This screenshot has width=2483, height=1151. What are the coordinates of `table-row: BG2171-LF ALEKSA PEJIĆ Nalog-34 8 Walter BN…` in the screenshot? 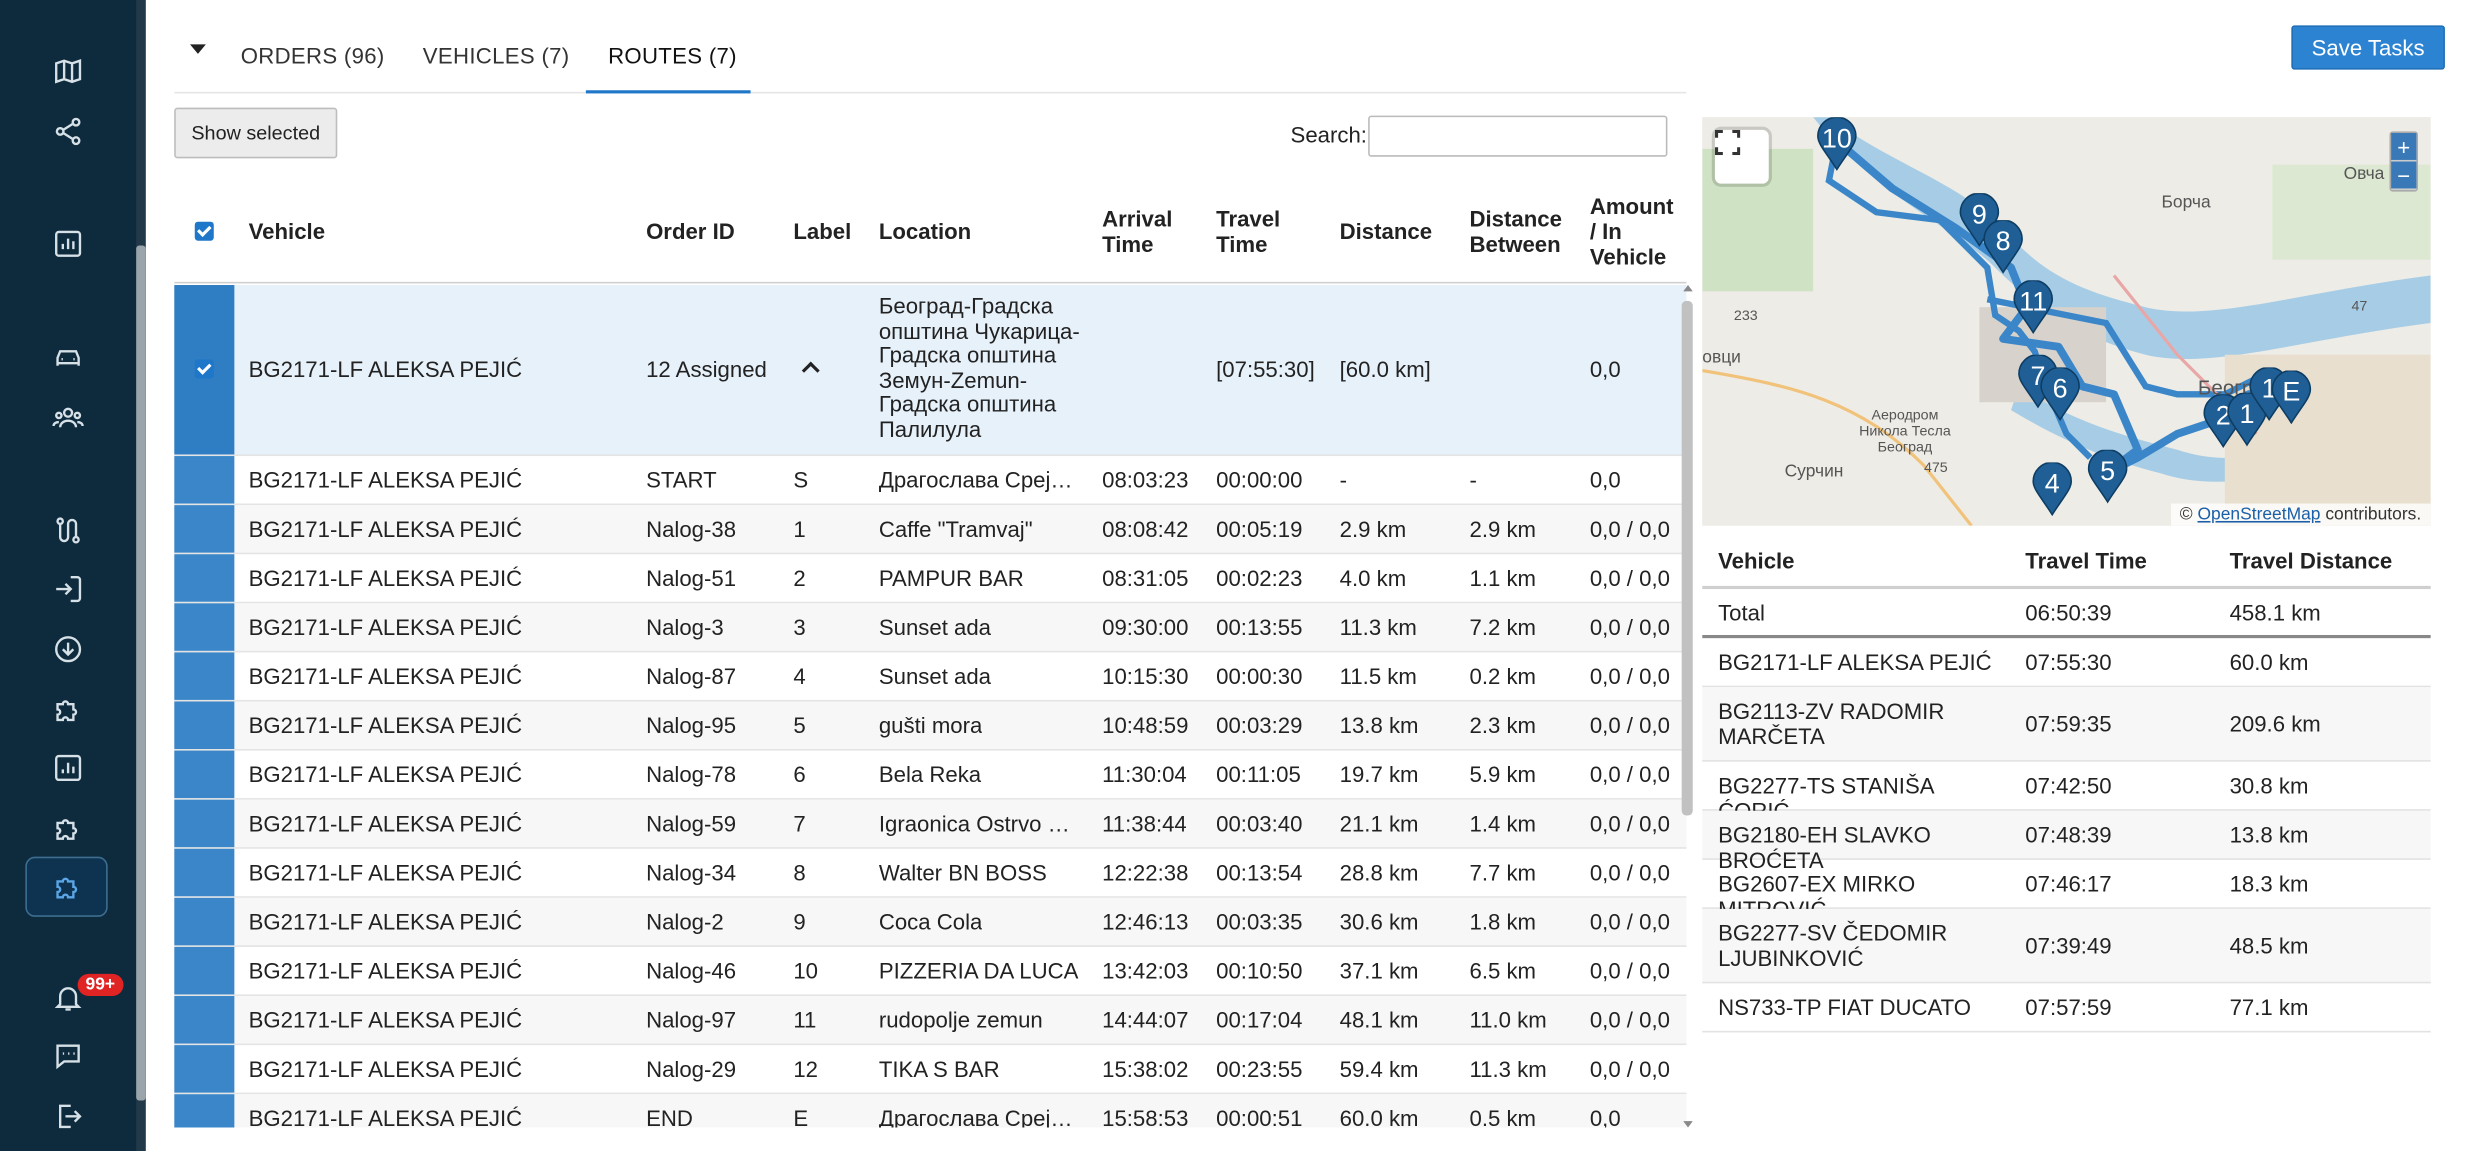 It's located at (930, 873).